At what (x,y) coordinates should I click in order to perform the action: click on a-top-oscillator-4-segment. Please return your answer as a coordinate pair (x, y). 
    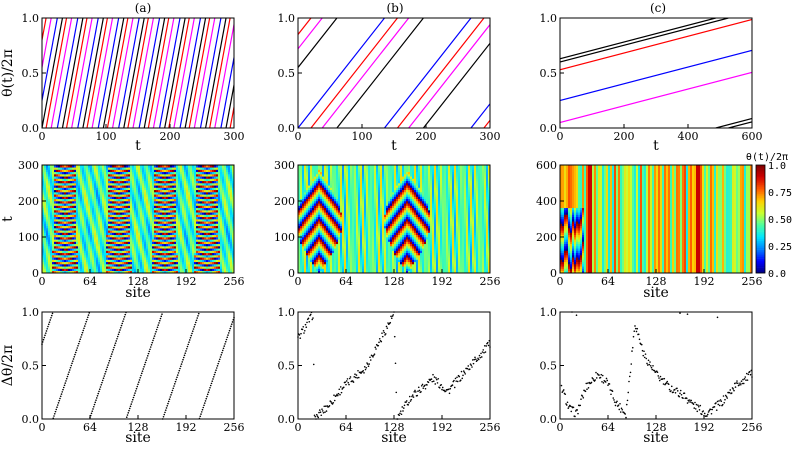
    Looking at the image, I should click on (56, 73).